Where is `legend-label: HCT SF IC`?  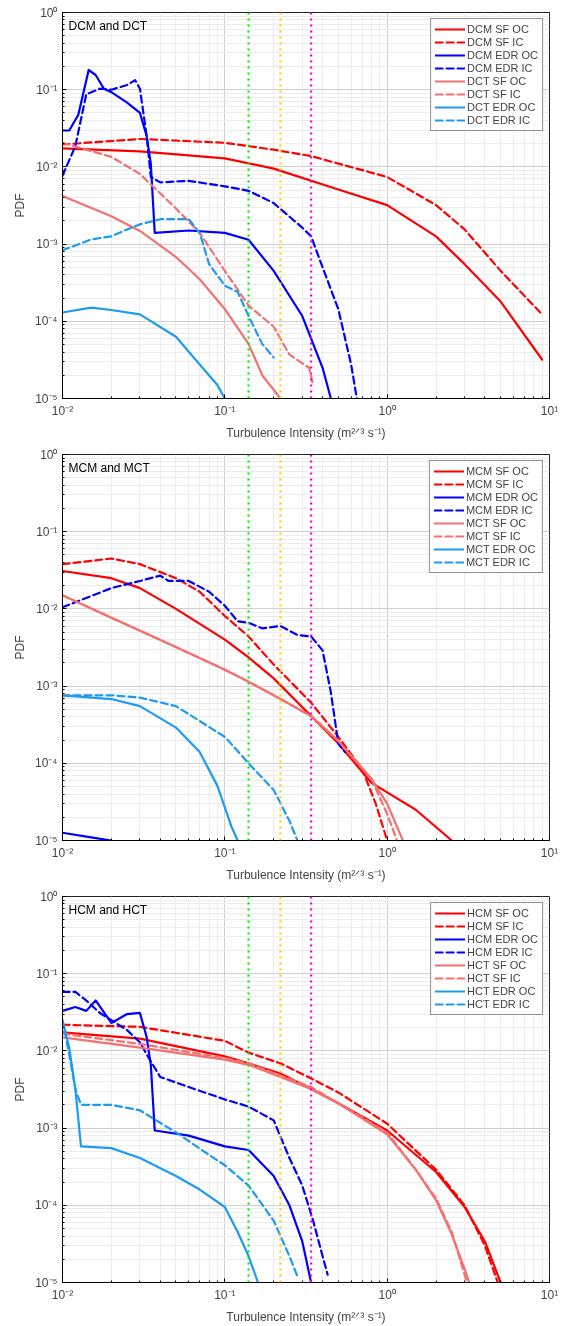
legend-label: HCT SF IC is located at coordinates (494, 978).